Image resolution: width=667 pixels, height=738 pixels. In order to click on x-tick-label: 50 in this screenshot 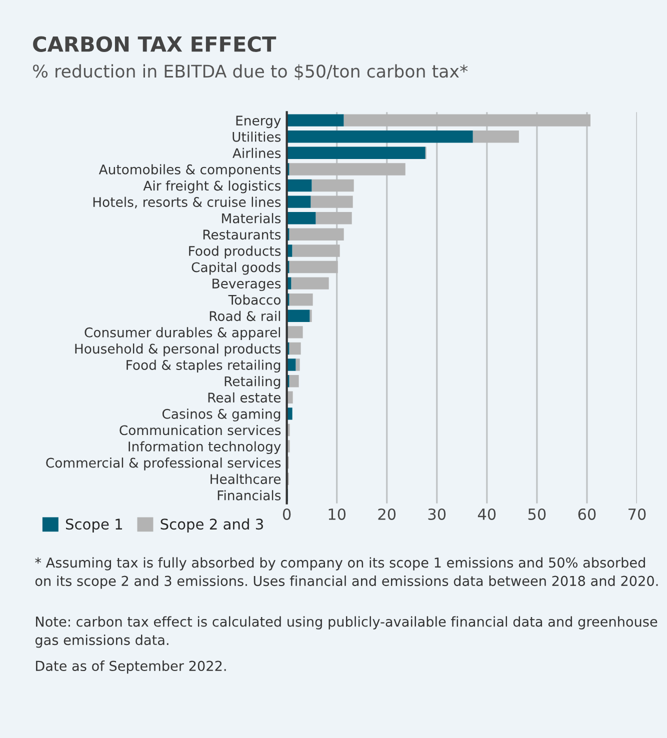, I will do `click(537, 514)`.